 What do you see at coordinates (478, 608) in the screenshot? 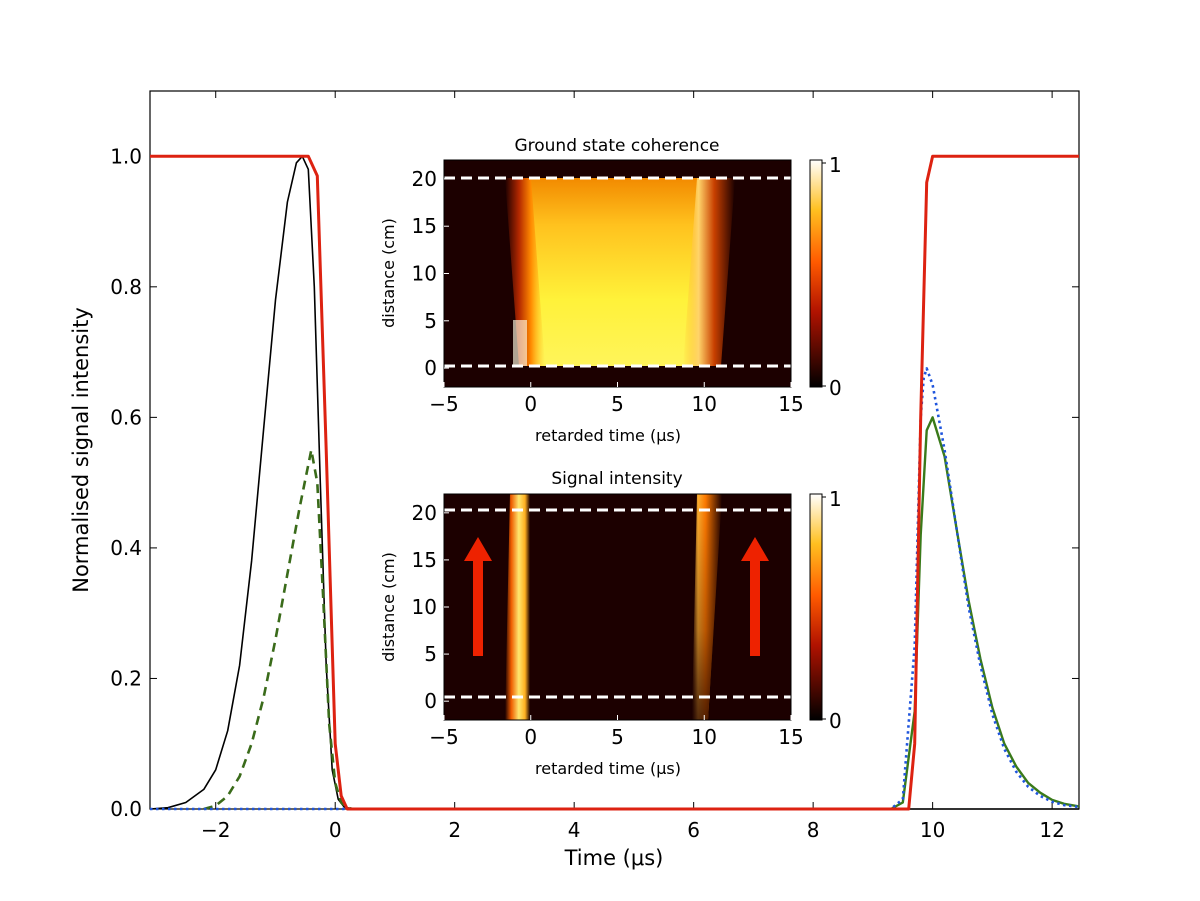
I see `inset2-arrow-left-shaft` at bounding box center [478, 608].